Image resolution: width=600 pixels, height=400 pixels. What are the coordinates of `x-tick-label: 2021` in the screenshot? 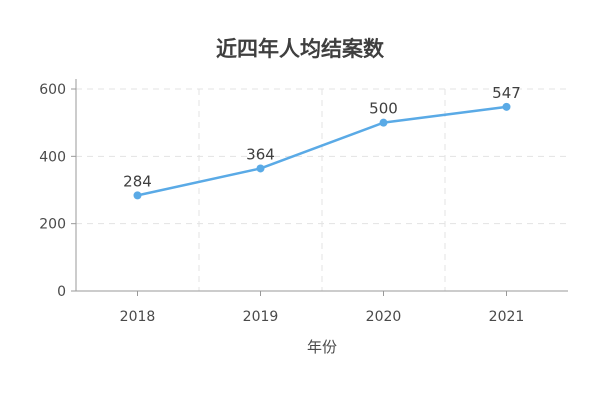 It's located at (507, 317).